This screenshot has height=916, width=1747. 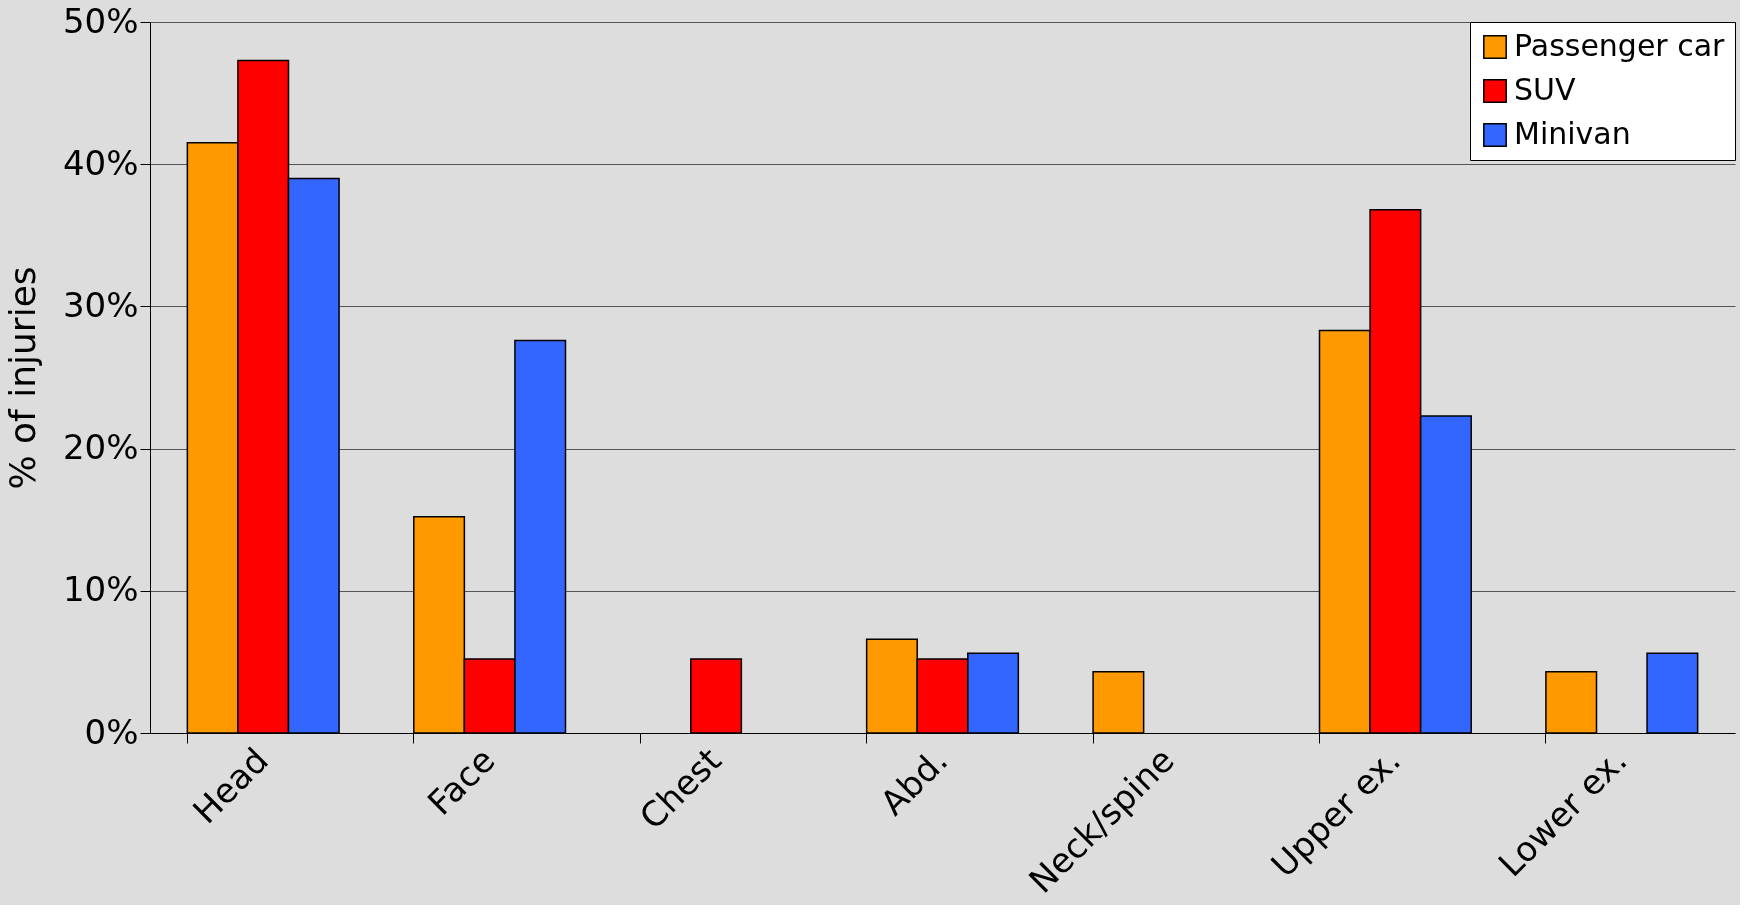 What do you see at coordinates (100, 447) in the screenshot?
I see `y-tick-label: 20%` at bounding box center [100, 447].